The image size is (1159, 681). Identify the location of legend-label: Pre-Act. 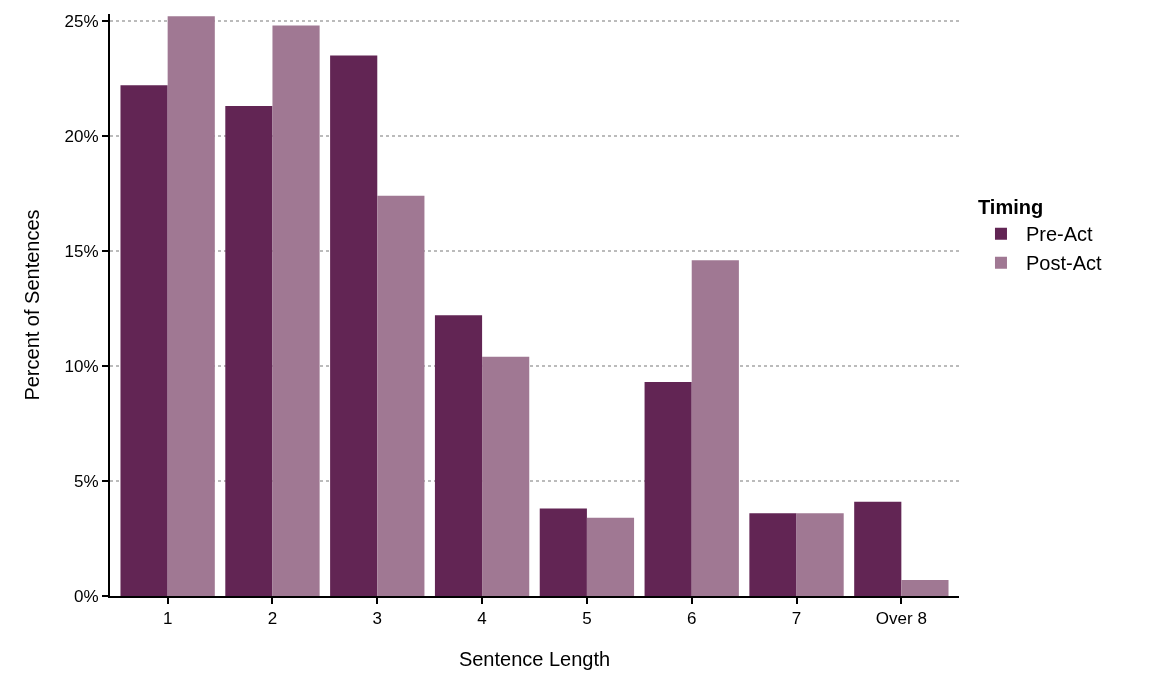
(1059, 234).